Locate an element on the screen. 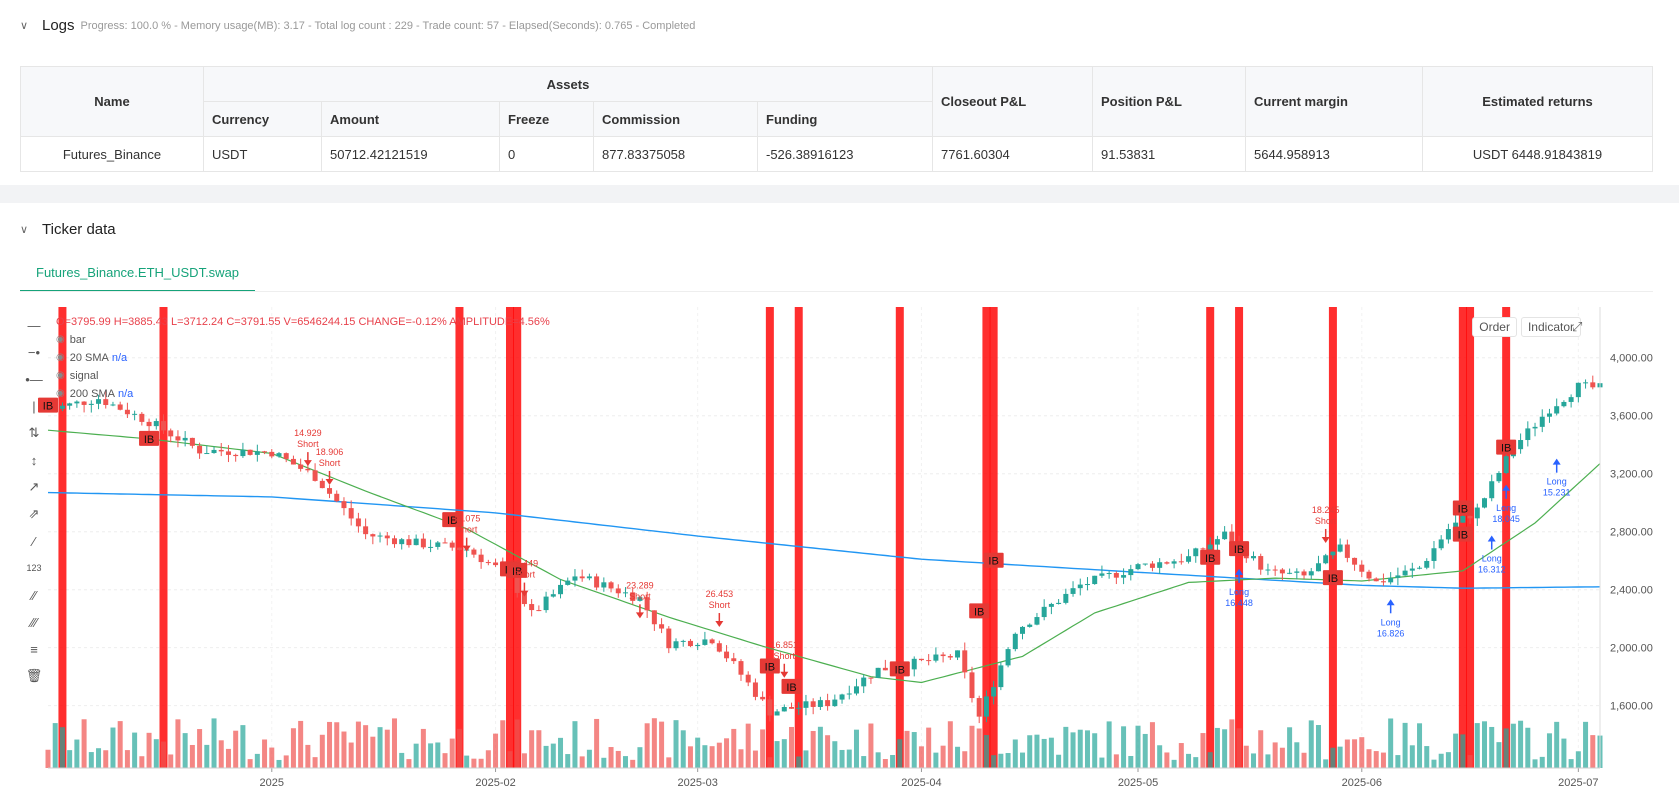  legend-item-signal: ◉ signal is located at coordinates (303, 376).